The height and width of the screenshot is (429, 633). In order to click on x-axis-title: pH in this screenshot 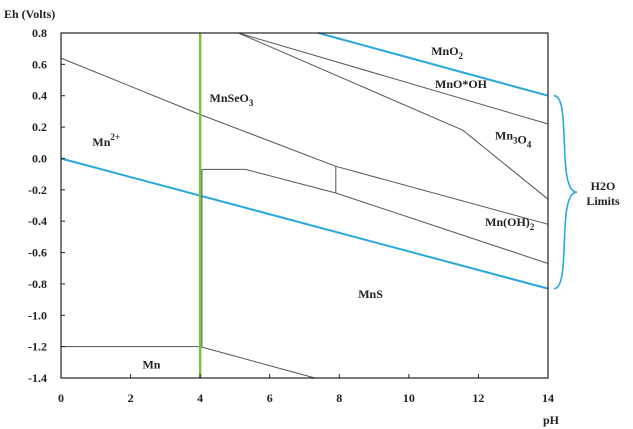, I will do `click(551, 420)`.